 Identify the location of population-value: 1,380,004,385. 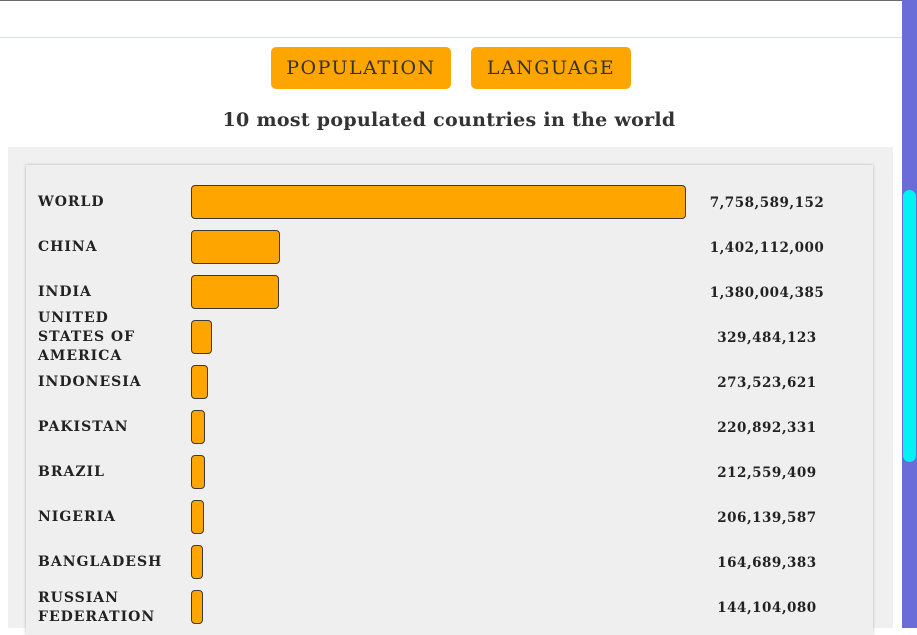
(767, 292).